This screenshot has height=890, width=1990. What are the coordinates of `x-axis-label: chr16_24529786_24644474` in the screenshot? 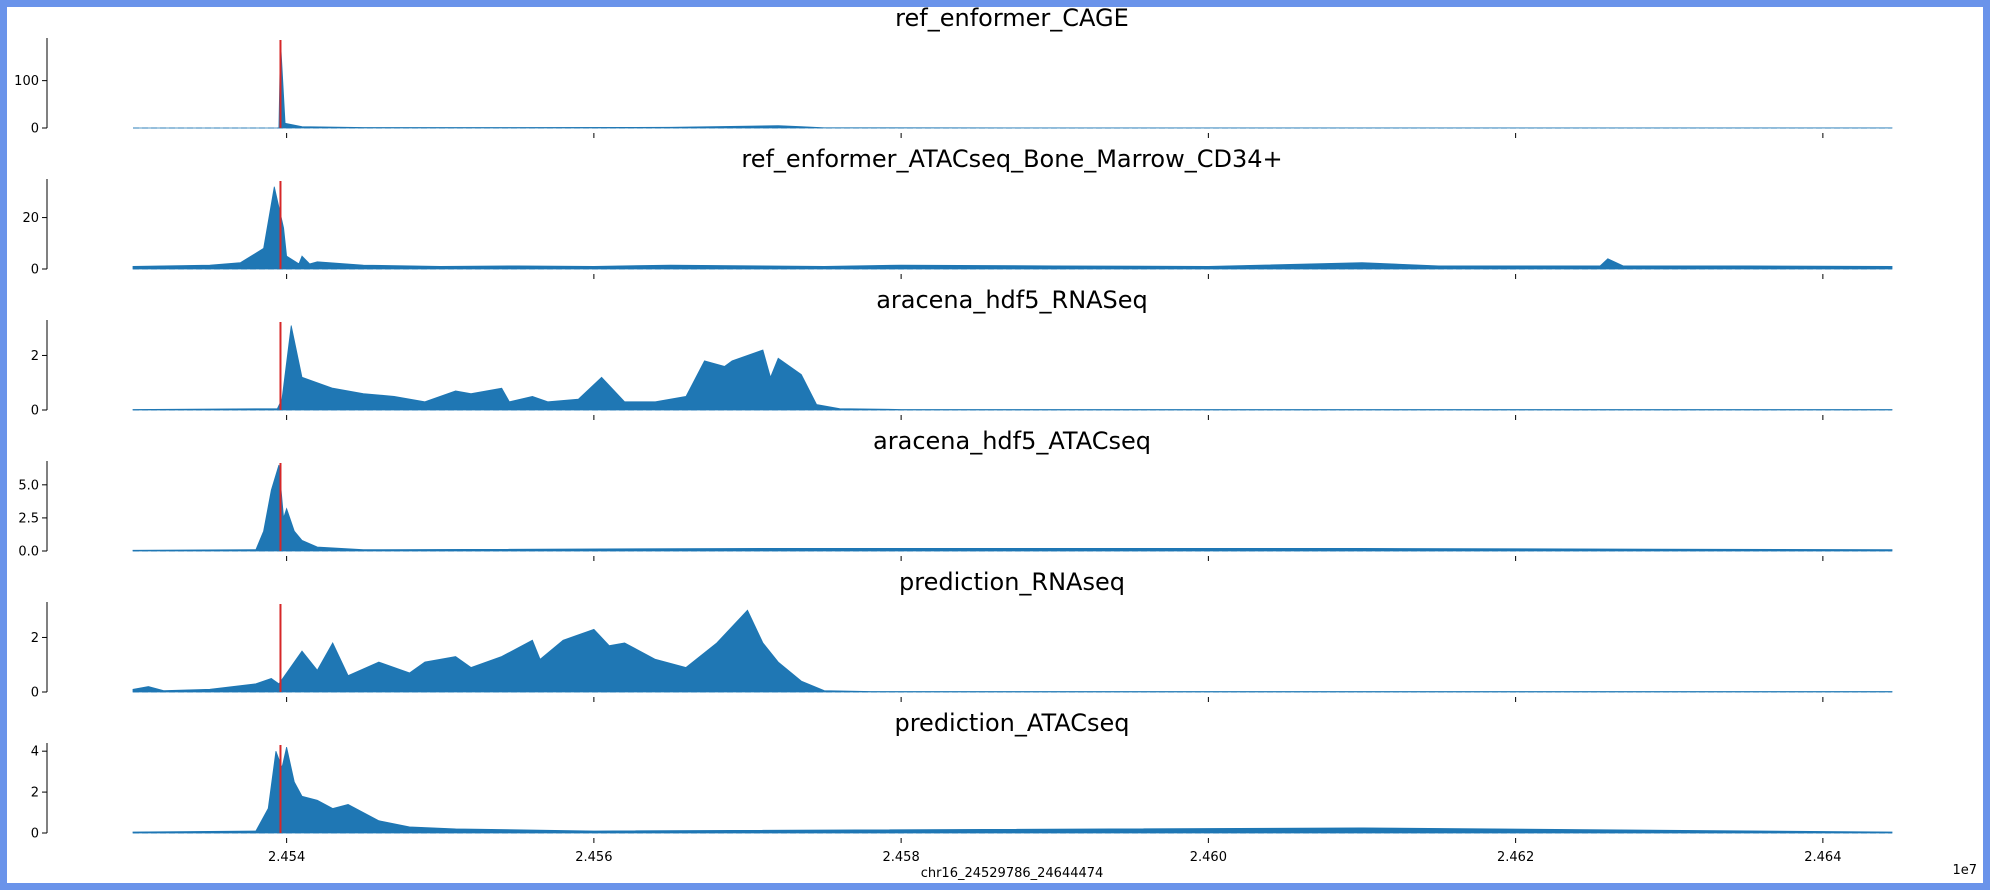 It's located at (1012, 873).